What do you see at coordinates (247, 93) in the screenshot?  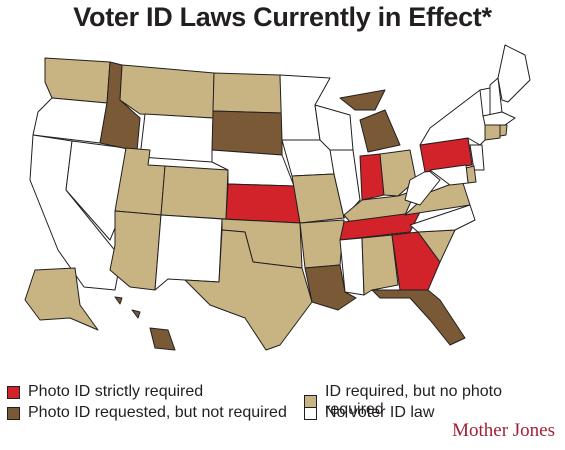 I see `state-nd` at bounding box center [247, 93].